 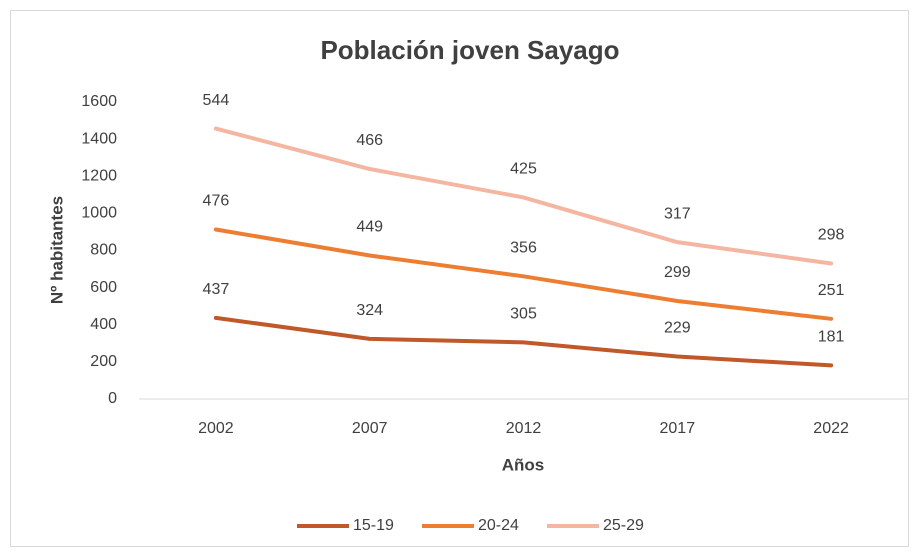 What do you see at coordinates (103, 287) in the screenshot?
I see `y-tick-label: 600` at bounding box center [103, 287].